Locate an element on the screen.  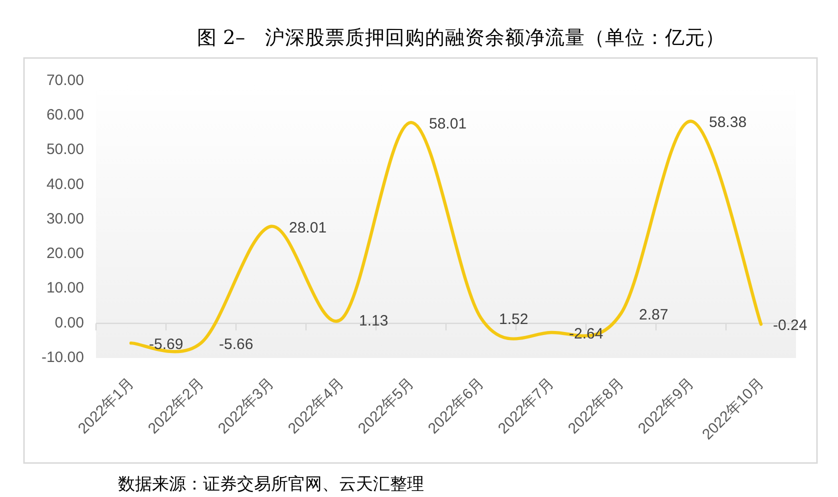
chart-title: 图 2– 沪深股票质押回购的融资余额净流量（单位：亿元） is located at coordinates (461, 38).